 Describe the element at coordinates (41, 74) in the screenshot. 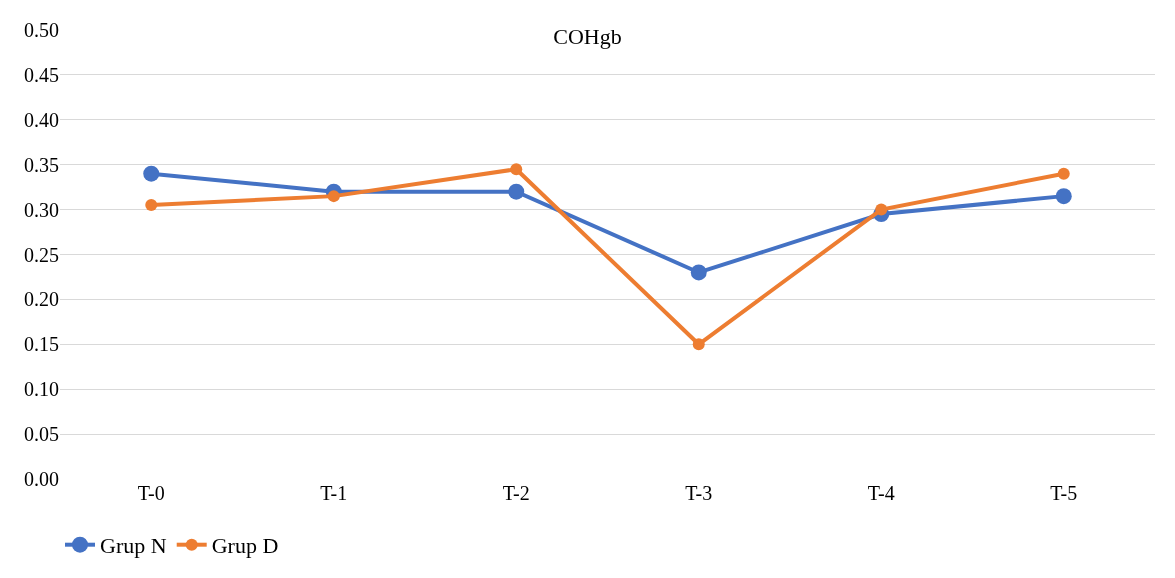

I see `y-tick-label: 0.45` at that location.